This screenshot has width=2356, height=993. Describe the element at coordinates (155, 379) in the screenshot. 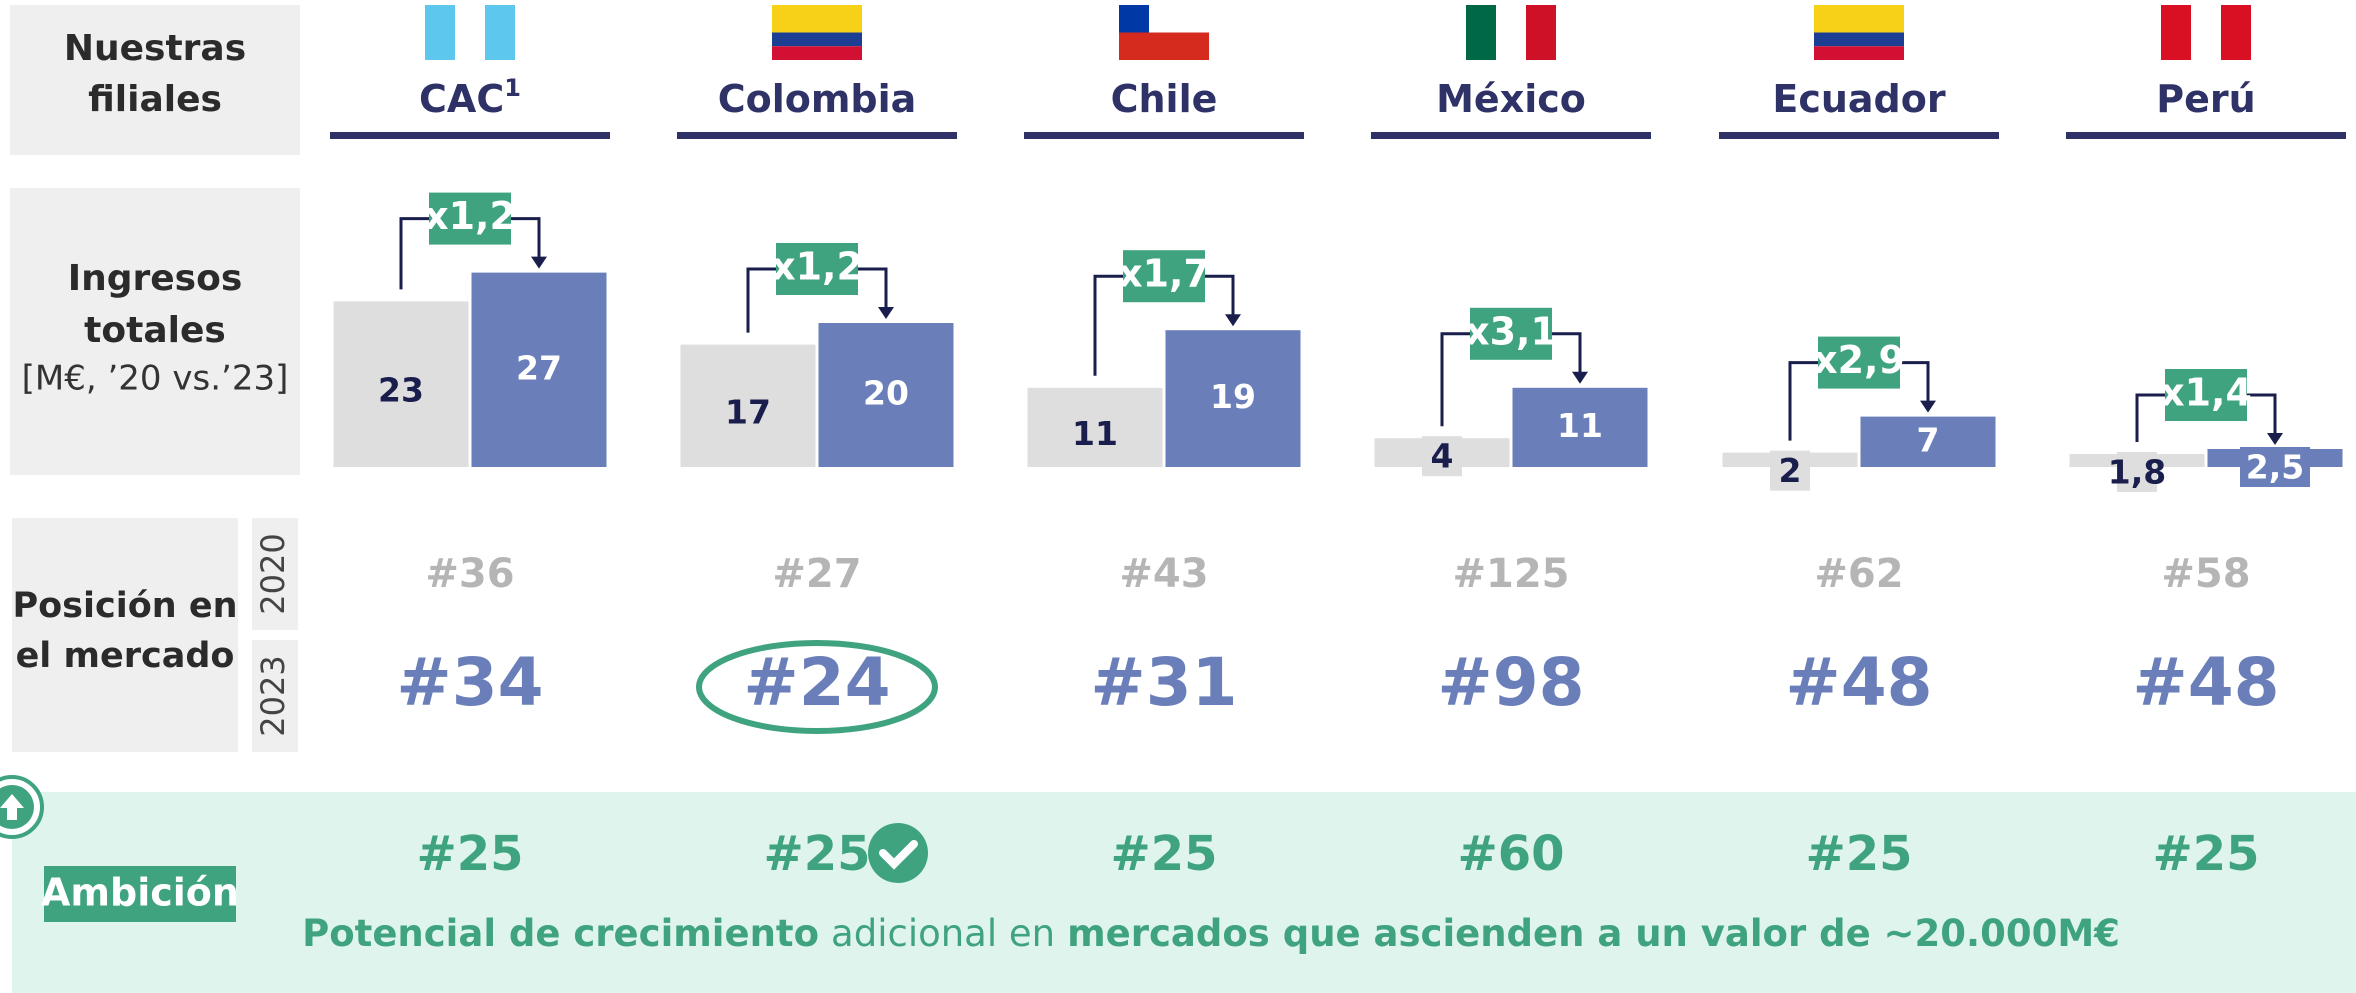

I see `income-unit: [M€, ’20 vs.’23]` at that location.